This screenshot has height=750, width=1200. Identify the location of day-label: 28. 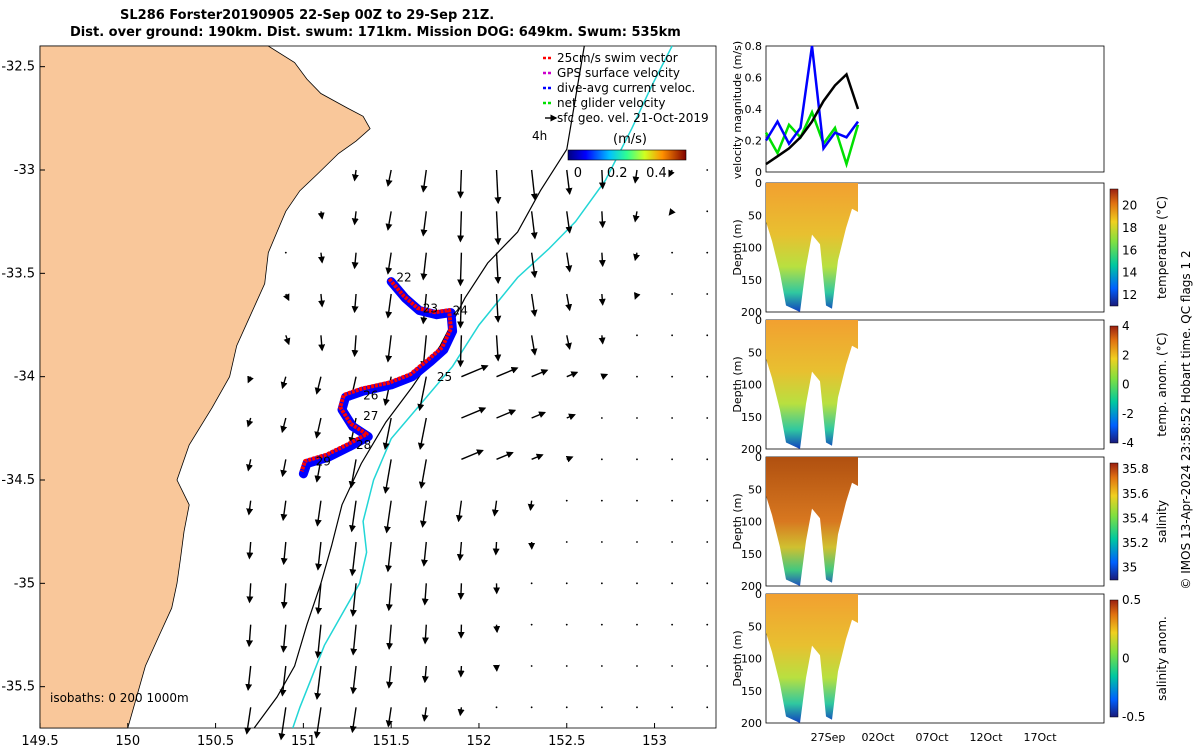
(363, 445).